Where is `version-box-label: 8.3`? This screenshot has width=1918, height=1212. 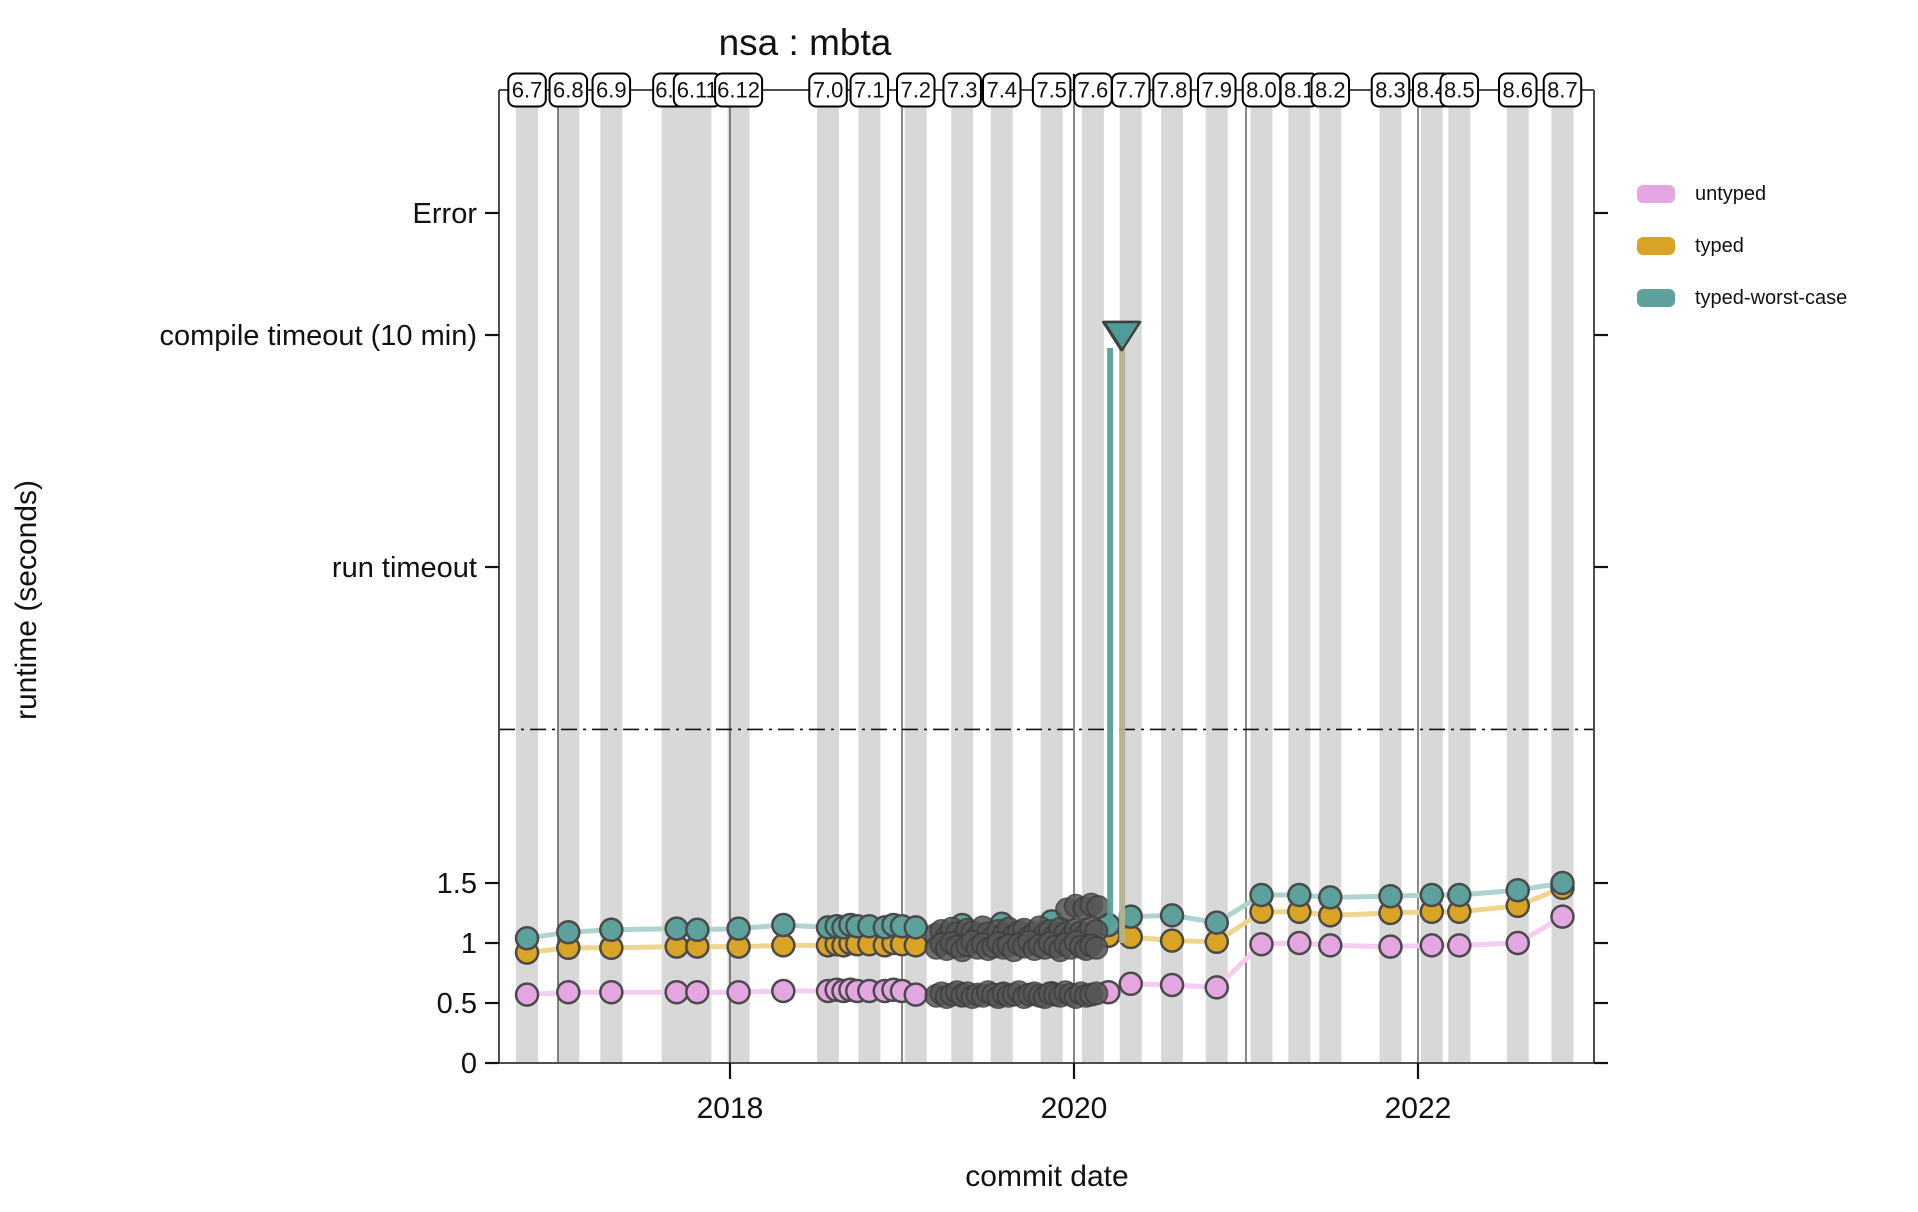 version-box-label: 8.3 is located at coordinates (1390, 90).